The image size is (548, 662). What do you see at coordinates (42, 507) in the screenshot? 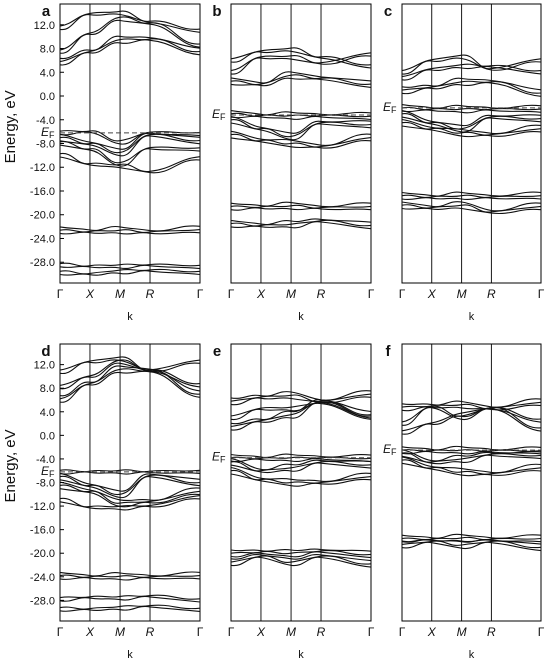
I see `y-tick-label: -12.0` at bounding box center [42, 507].